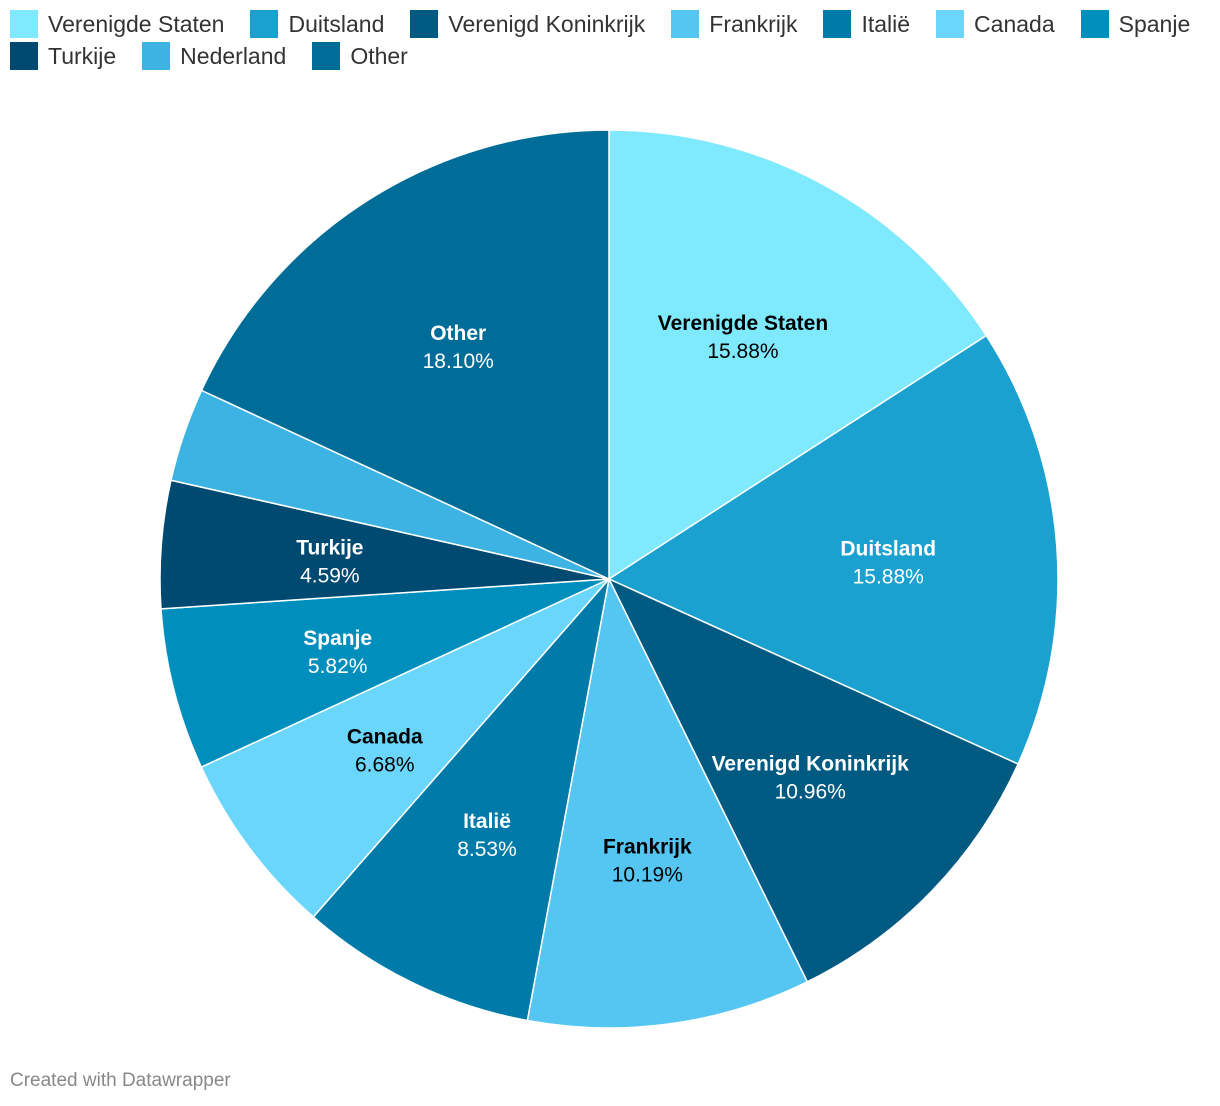  I want to click on legend-item-canada: Canada, so click(995, 24).